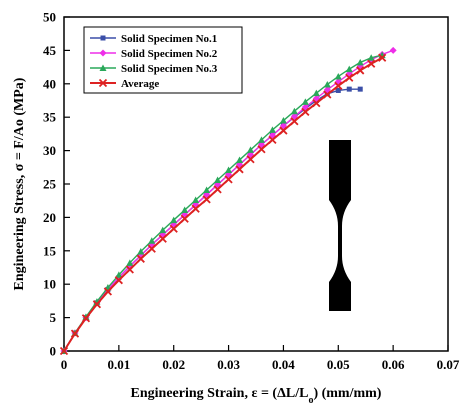  What do you see at coordinates (50, 117) in the screenshot?
I see `y-tick-label: 35` at bounding box center [50, 117].